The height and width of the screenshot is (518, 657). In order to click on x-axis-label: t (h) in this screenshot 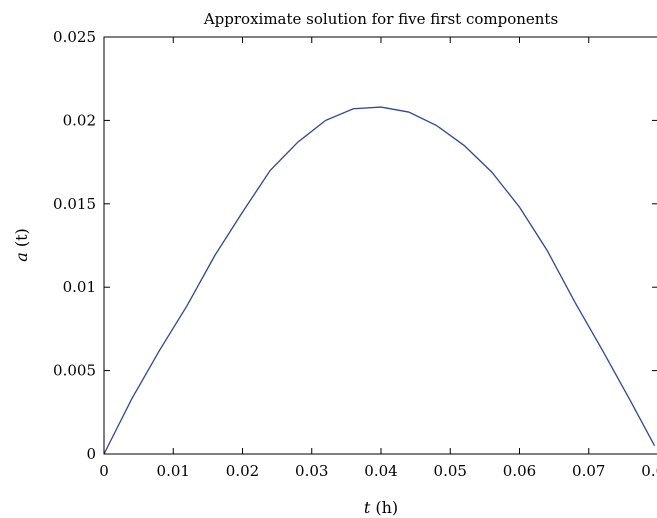, I will do `click(381, 507)`.